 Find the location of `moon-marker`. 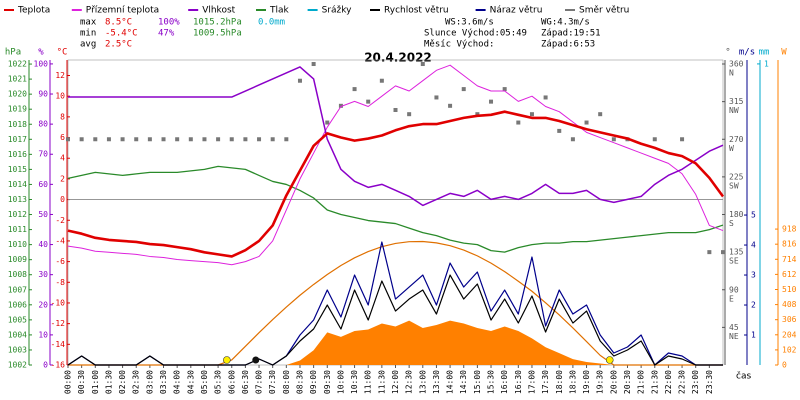

moon-marker is located at coordinates (256, 360).